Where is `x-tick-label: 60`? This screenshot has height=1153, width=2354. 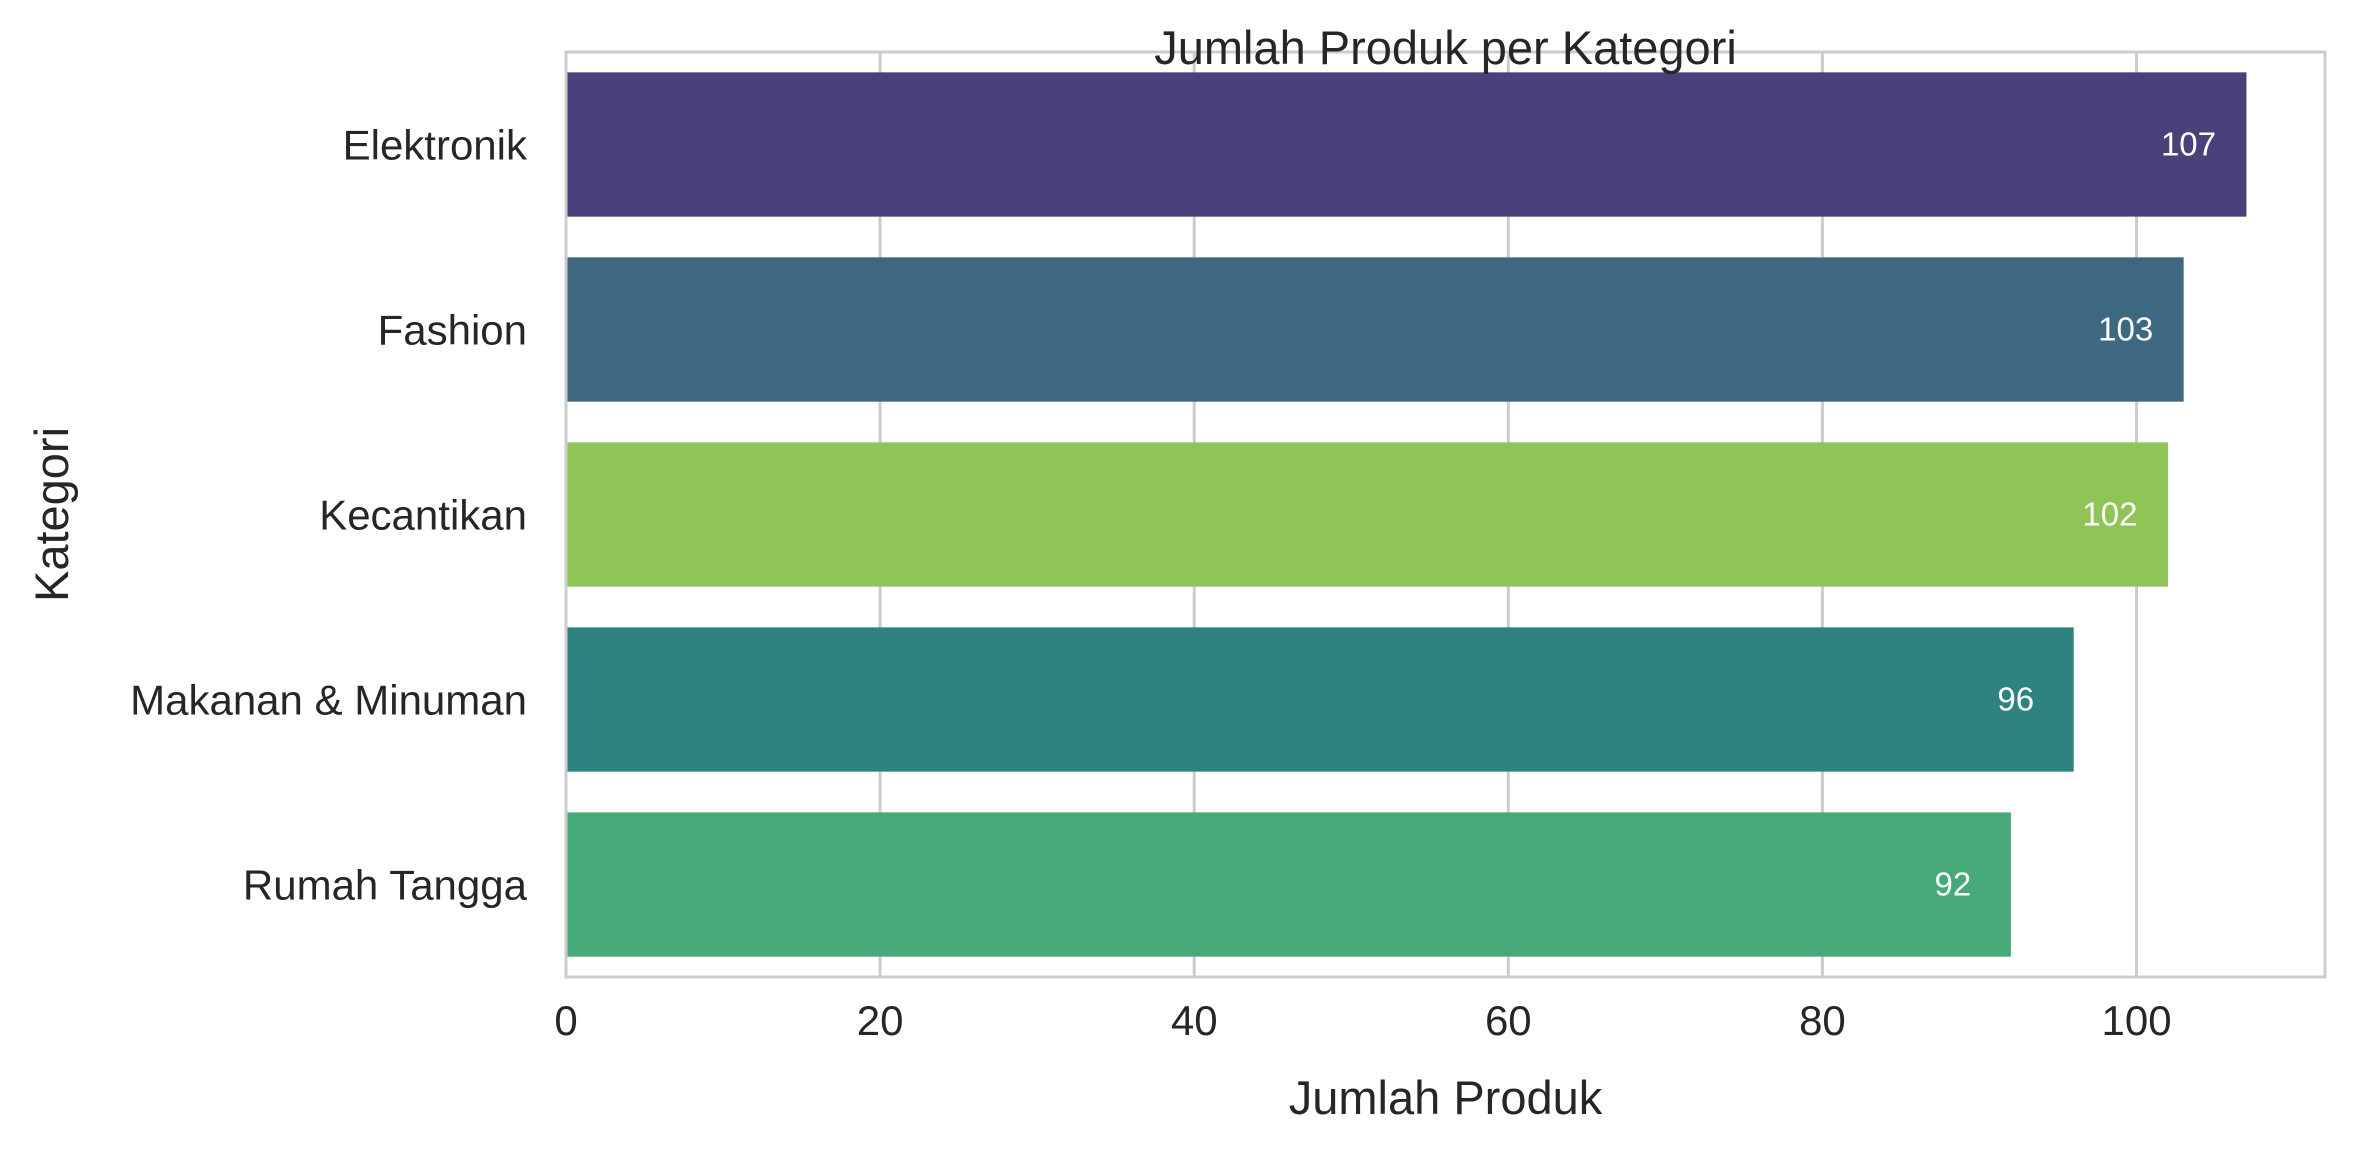 x-tick-label: 60 is located at coordinates (1508, 1020).